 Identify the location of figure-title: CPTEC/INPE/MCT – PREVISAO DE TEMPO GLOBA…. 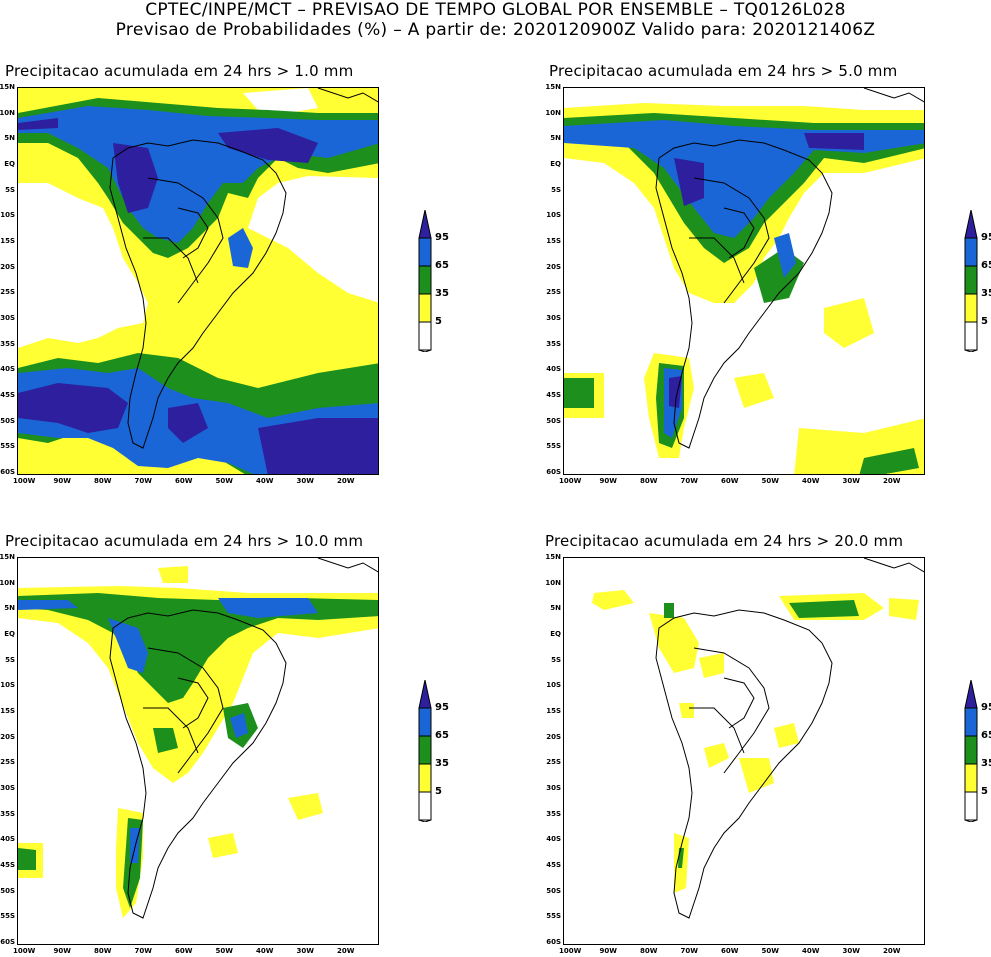
(495, 10).